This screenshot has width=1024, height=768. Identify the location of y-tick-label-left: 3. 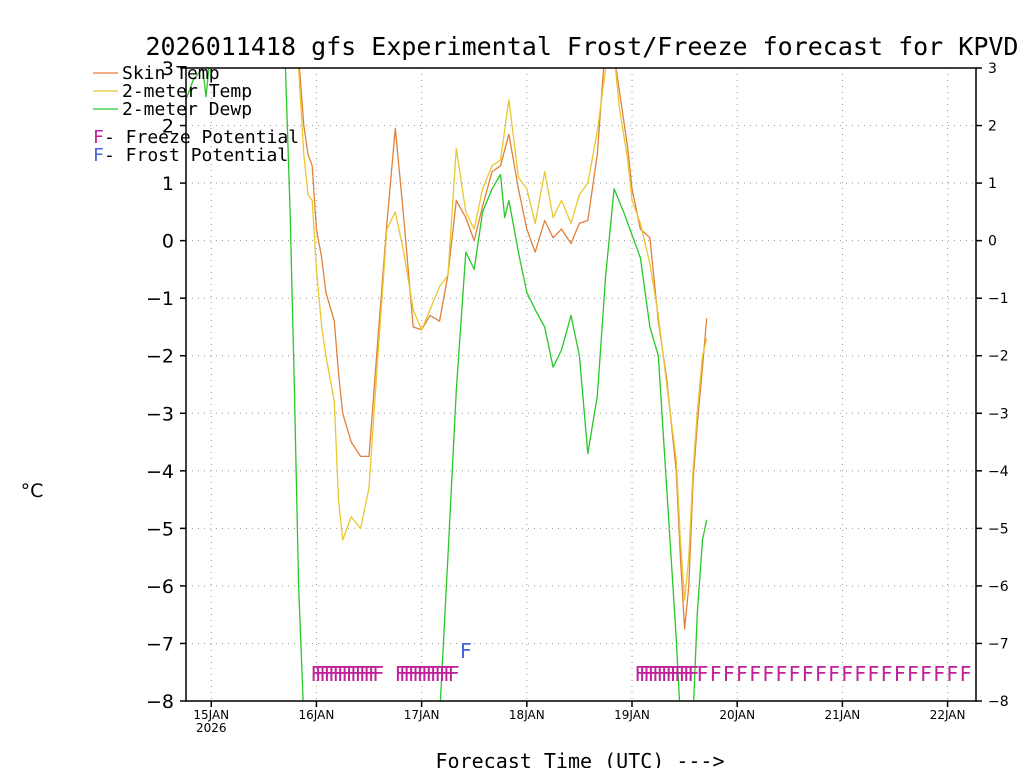
(168, 69).